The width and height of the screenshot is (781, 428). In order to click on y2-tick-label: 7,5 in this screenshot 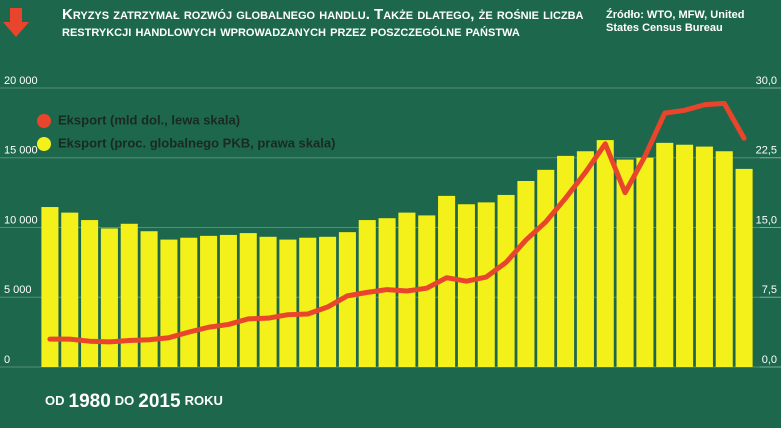, I will do `click(769, 290)`.